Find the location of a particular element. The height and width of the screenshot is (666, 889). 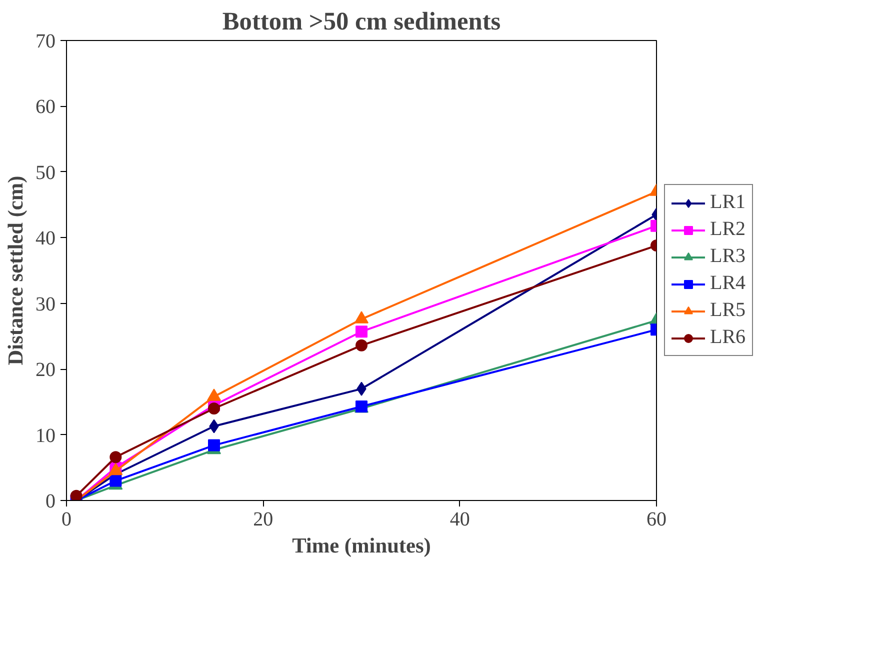

y-tick-label: 50 is located at coordinates (46, 173).